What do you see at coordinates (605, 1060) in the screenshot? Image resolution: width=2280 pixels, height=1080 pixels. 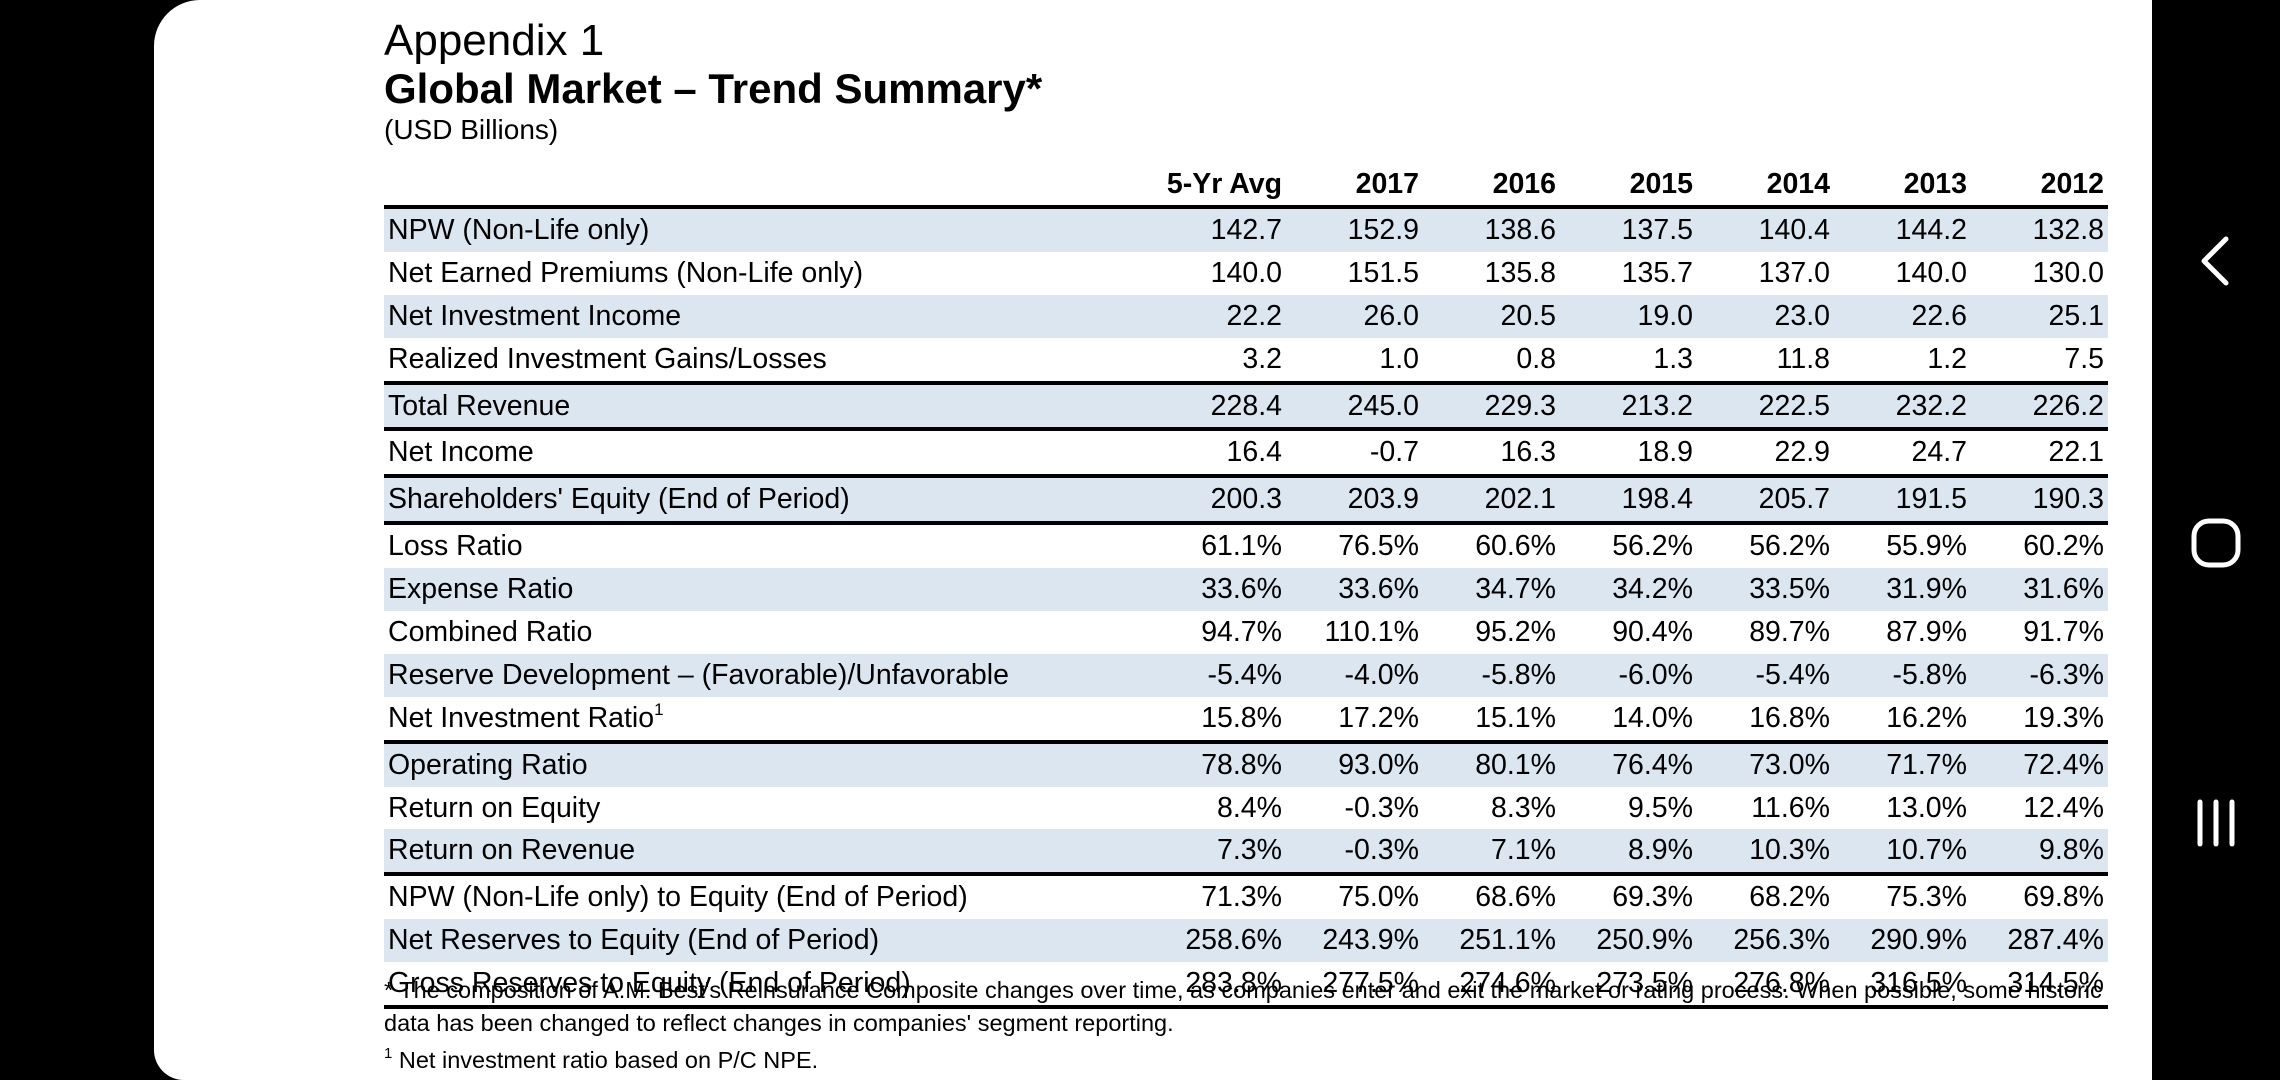 I see `footnote-text: Net investment ratio based on P/C NPE.` at bounding box center [605, 1060].